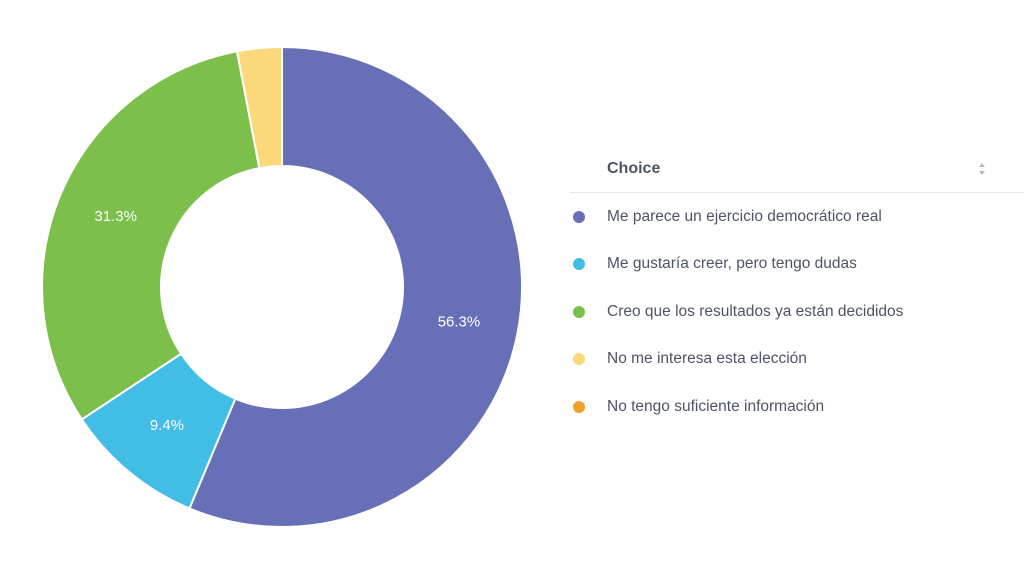 Image resolution: width=1024 pixels, height=578 pixels. What do you see at coordinates (634, 168) in the screenshot?
I see `legend-title: Choice` at bounding box center [634, 168].